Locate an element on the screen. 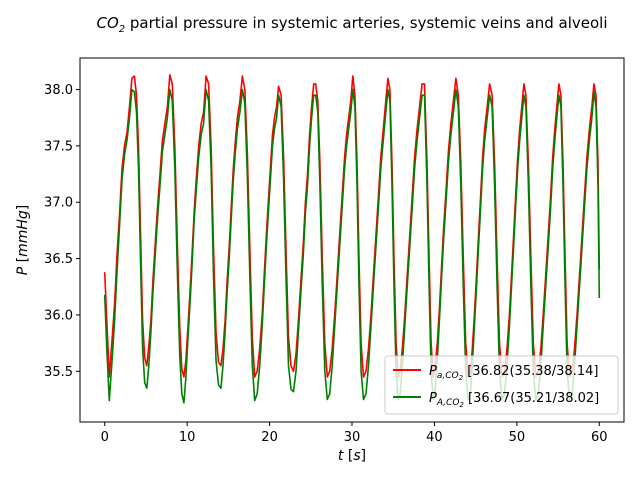  y-tick-label: 37.5 is located at coordinates (58, 146).